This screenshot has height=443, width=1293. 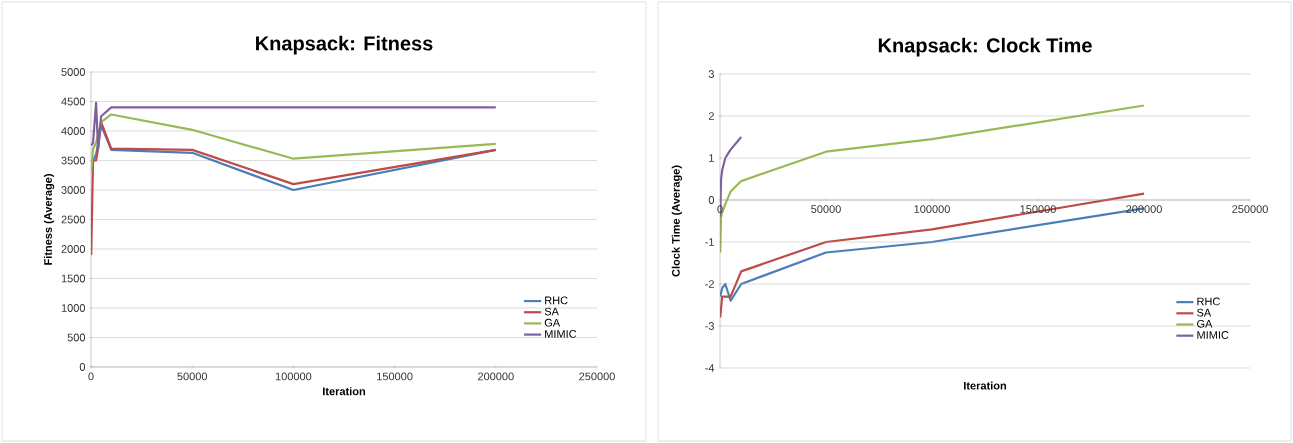 What do you see at coordinates (395, 376) in the screenshot?
I see `x-tick-label: 150000` at bounding box center [395, 376].